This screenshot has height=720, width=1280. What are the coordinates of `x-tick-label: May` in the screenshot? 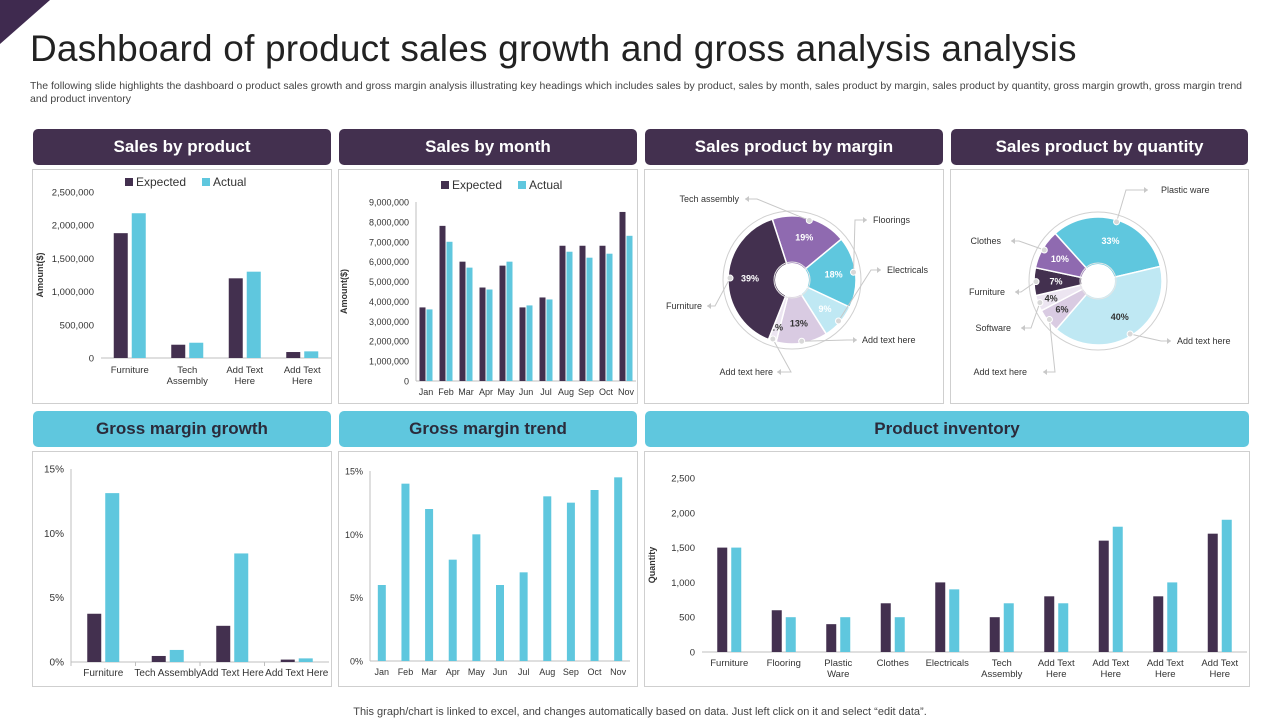 It's located at (477, 672).